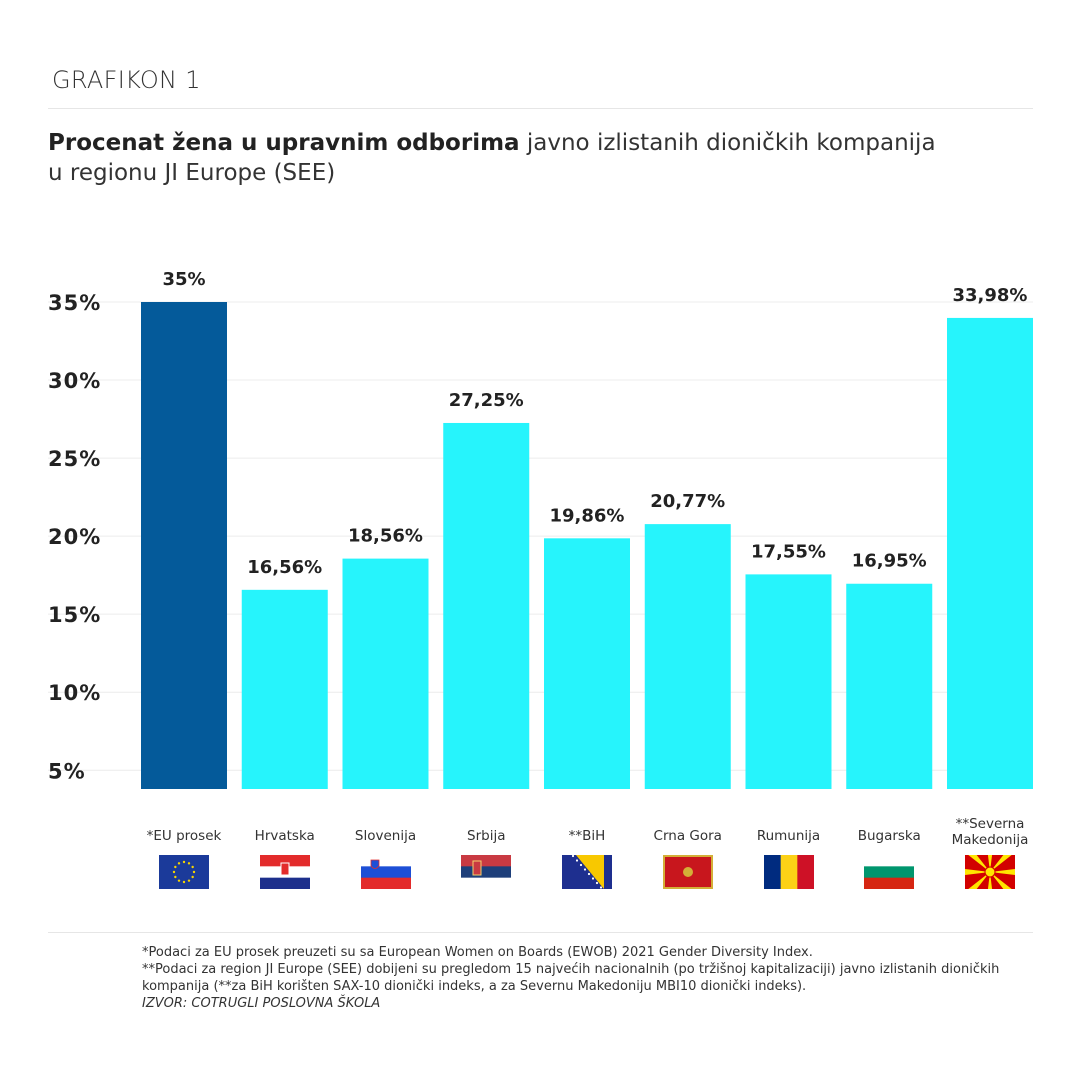 This screenshot has width=1080, height=1080. Describe the element at coordinates (385, 536) in the screenshot. I see `data-label: 18,56%` at that location.